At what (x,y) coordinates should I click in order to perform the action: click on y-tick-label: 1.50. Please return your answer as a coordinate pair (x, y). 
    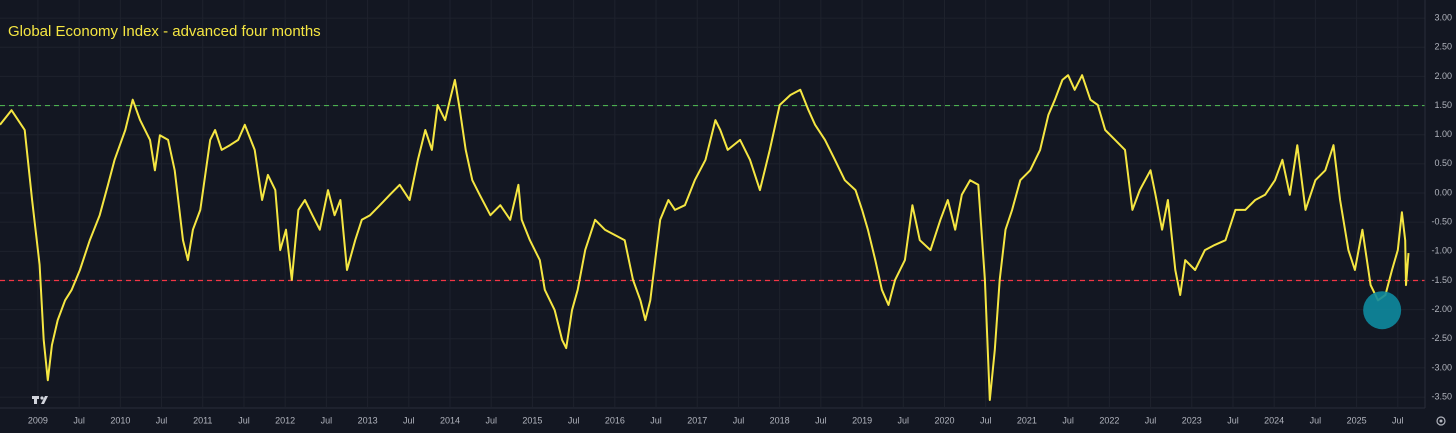
    Looking at the image, I should click on (1443, 105).